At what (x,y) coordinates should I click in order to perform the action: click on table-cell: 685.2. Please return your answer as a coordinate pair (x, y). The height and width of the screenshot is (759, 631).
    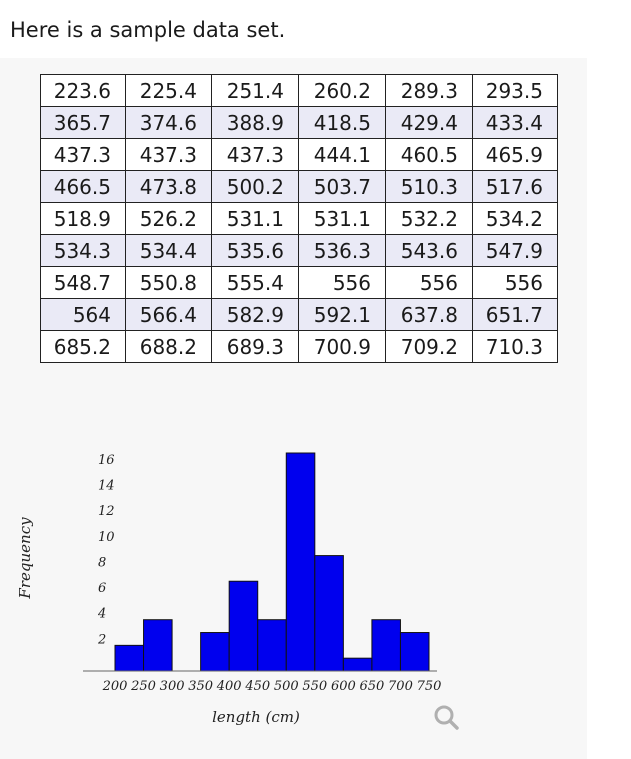
    Looking at the image, I should click on (83, 346).